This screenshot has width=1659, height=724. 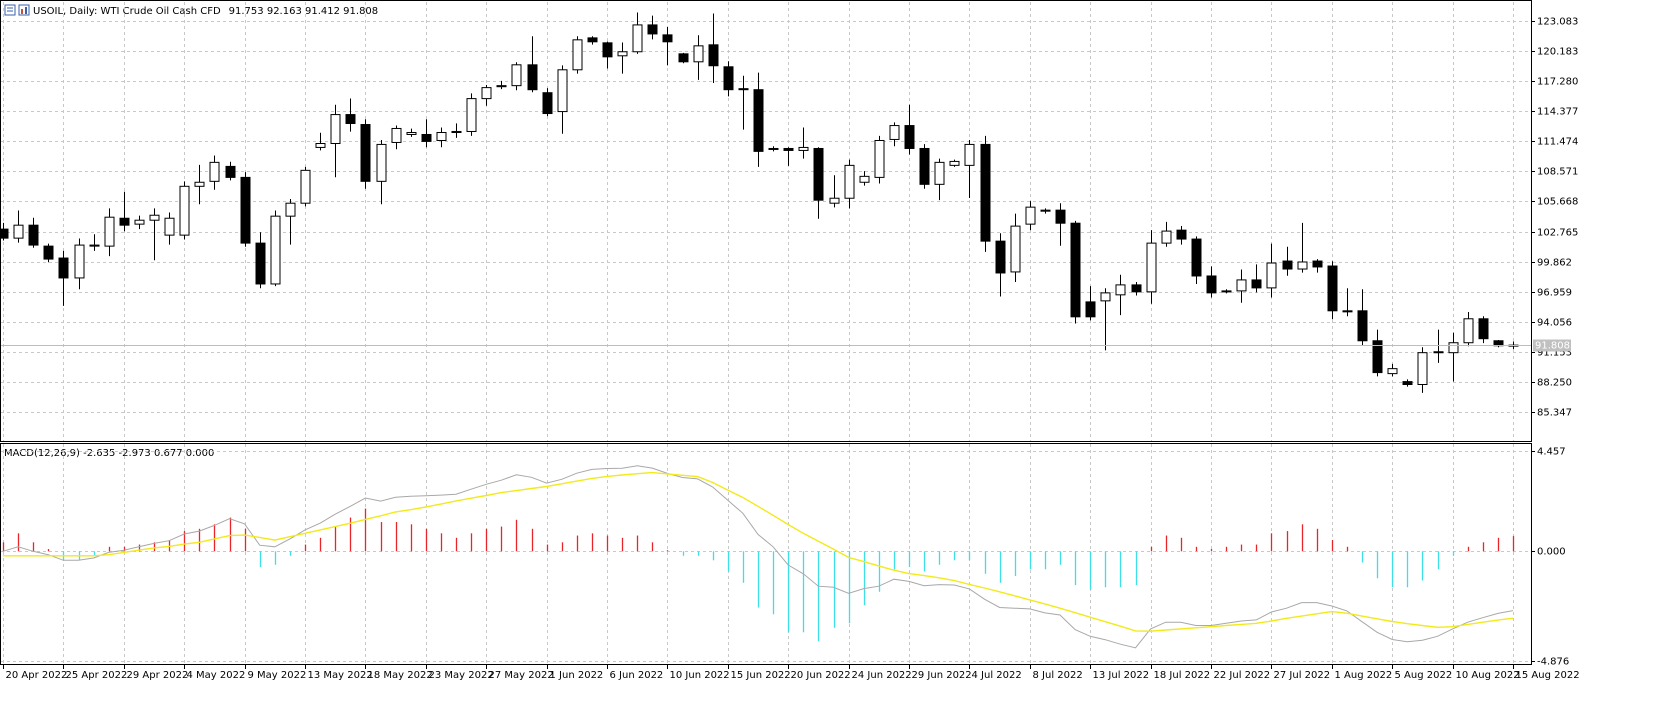 What do you see at coordinates (577, 675) in the screenshot?
I see `x-tick-label: 1 Jun 2022` at bounding box center [577, 675].